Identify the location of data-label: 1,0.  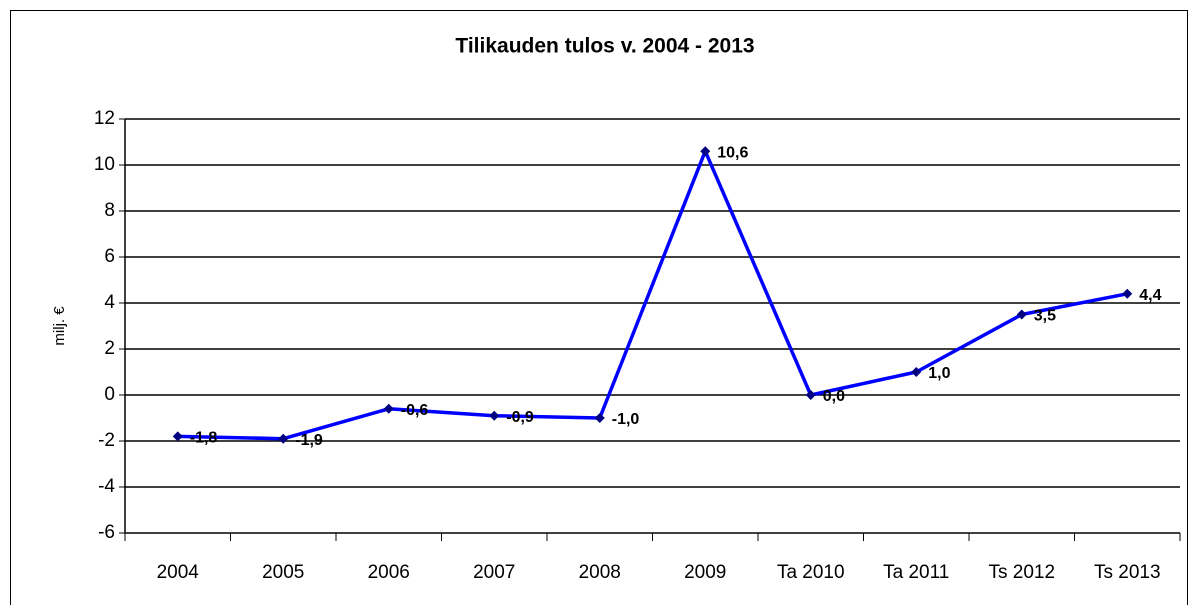
(939, 373).